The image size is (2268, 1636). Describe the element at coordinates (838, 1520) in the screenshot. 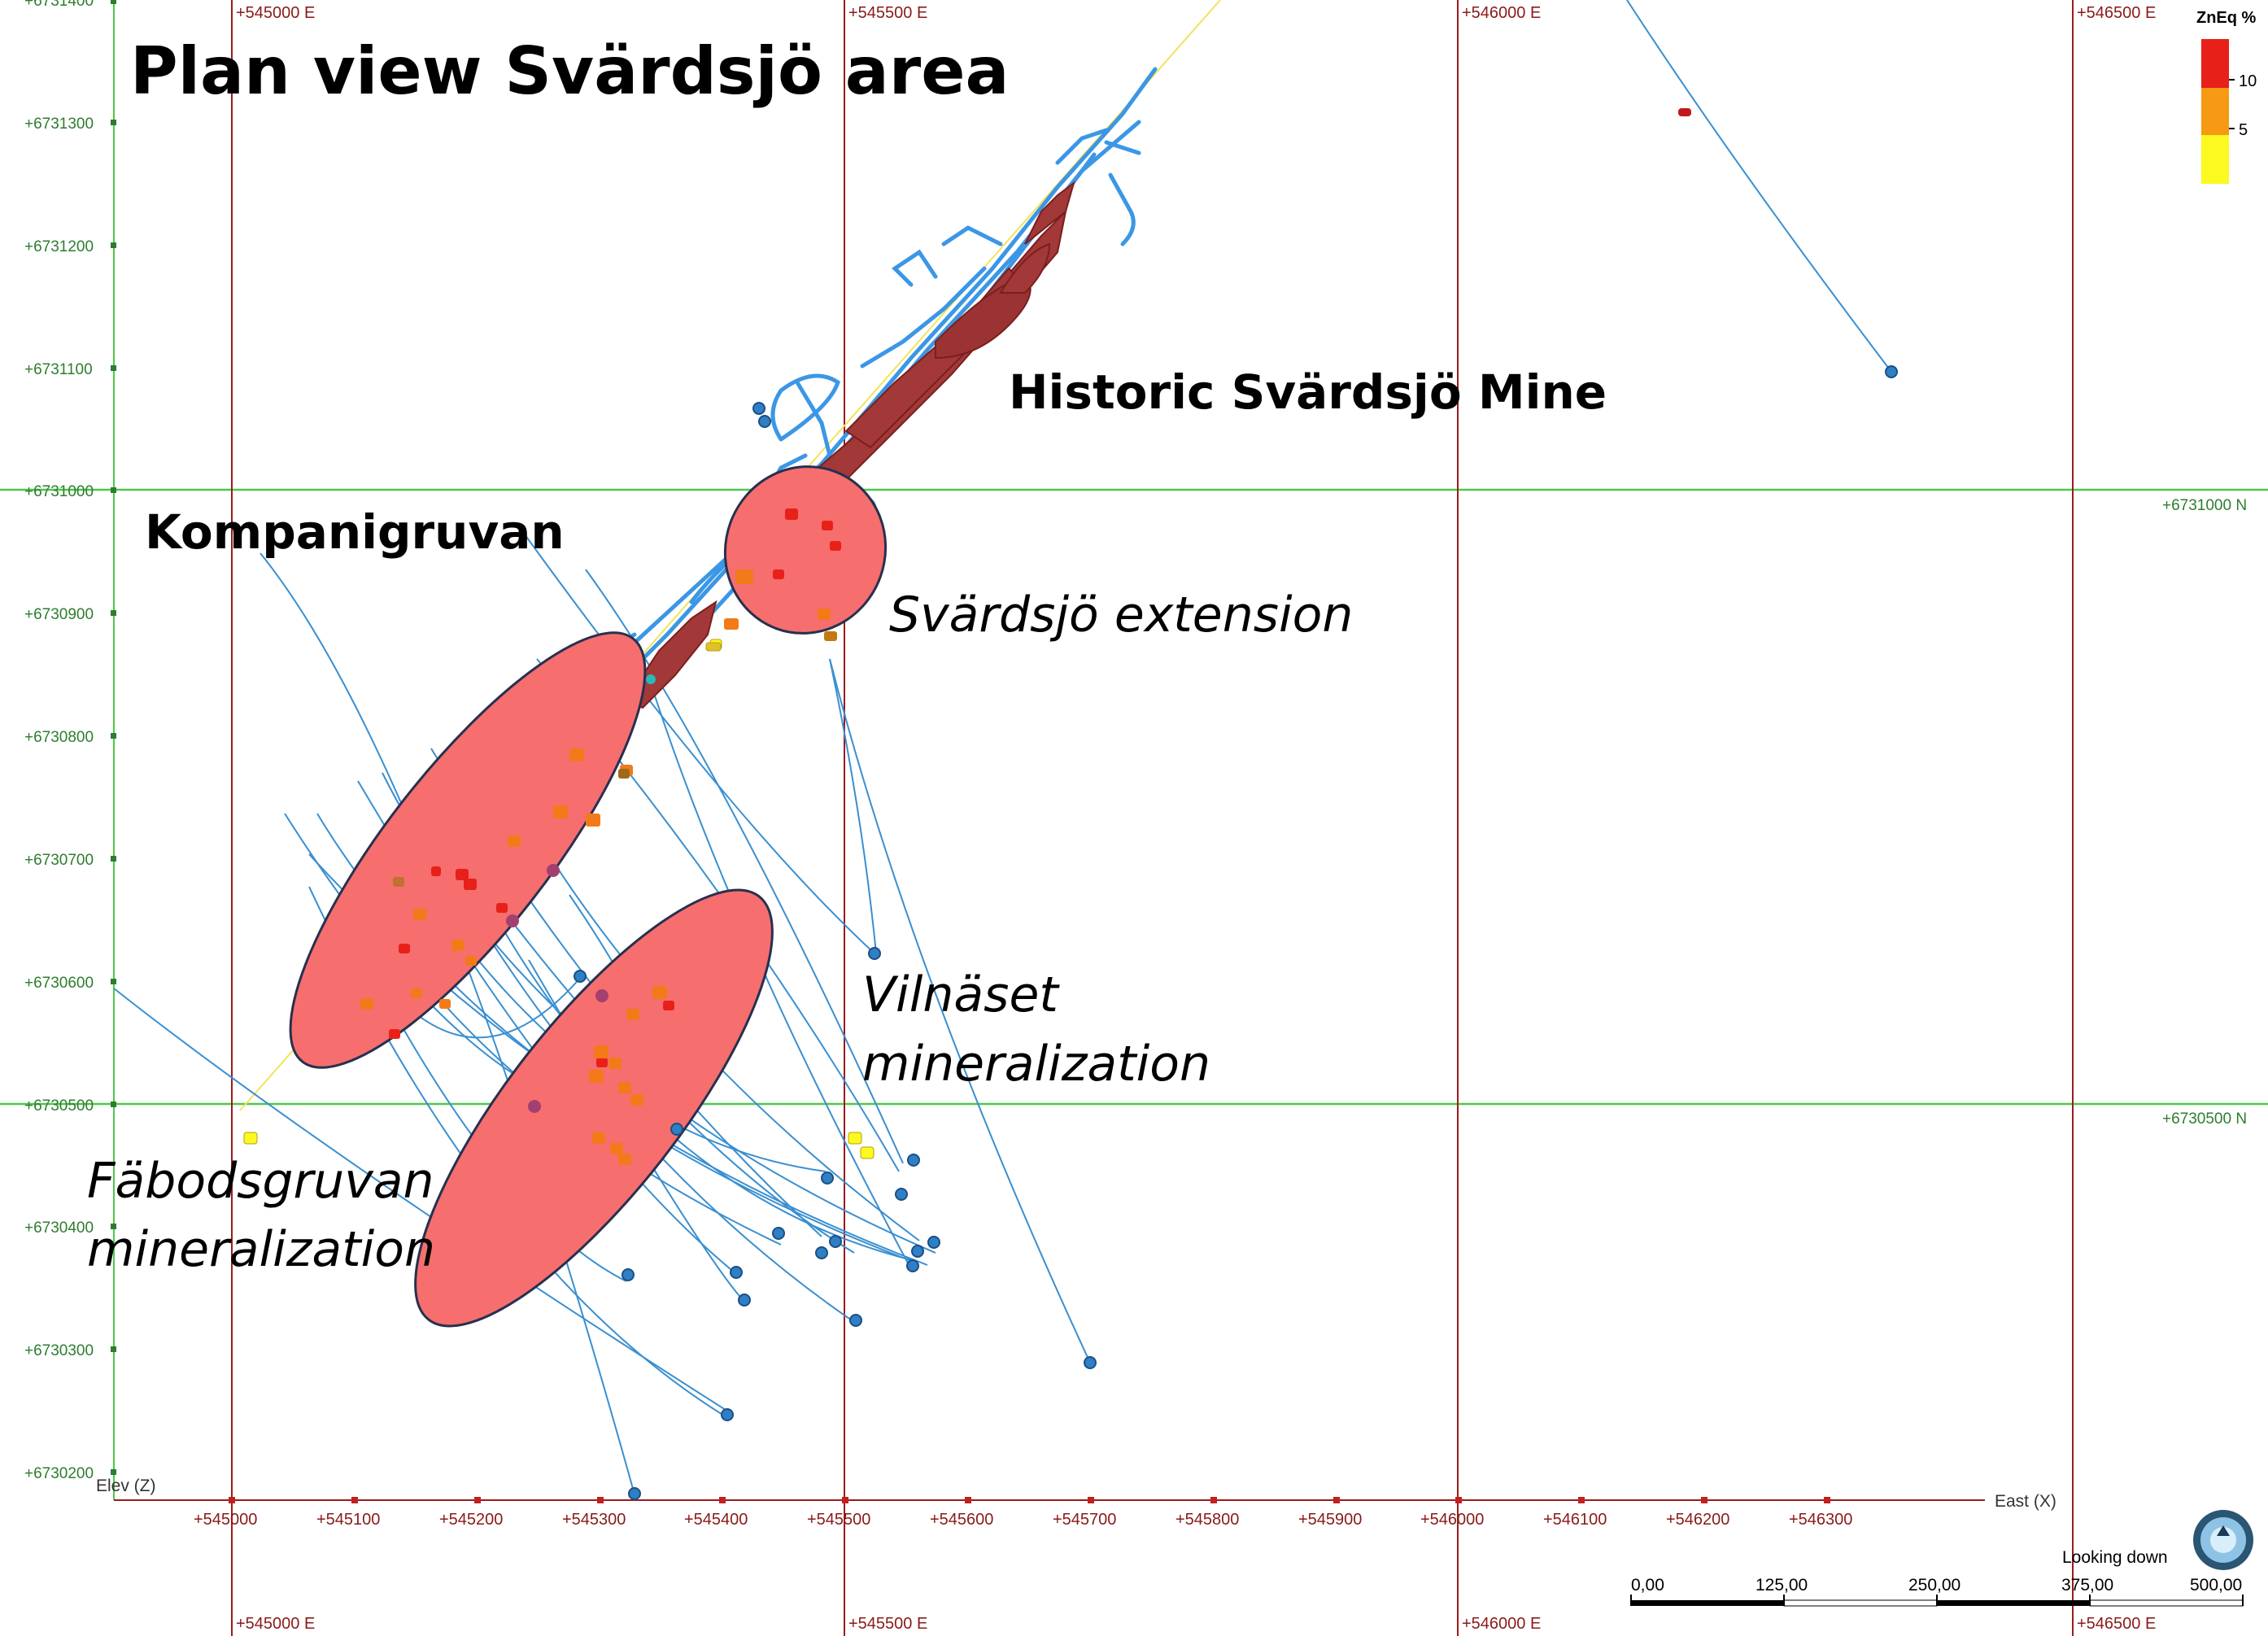

I see `easting-tick-label: +545500` at that location.